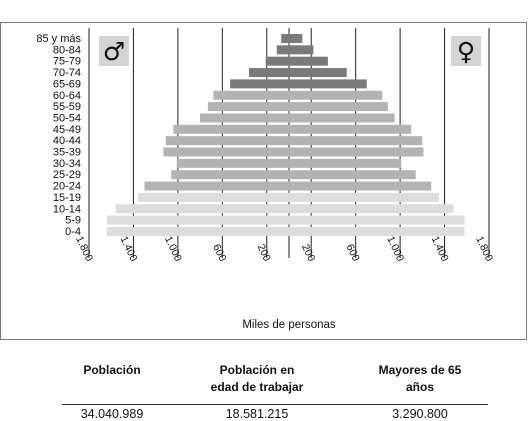  What do you see at coordinates (67, 50) in the screenshot?
I see `age-label: 80-84` at bounding box center [67, 50].